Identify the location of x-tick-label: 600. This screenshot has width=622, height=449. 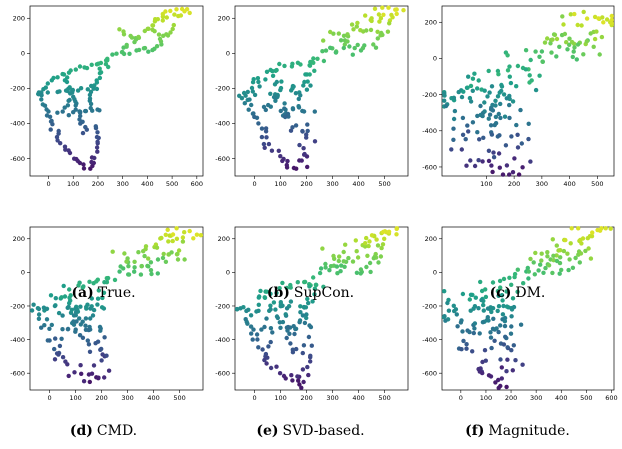
(611, 398).